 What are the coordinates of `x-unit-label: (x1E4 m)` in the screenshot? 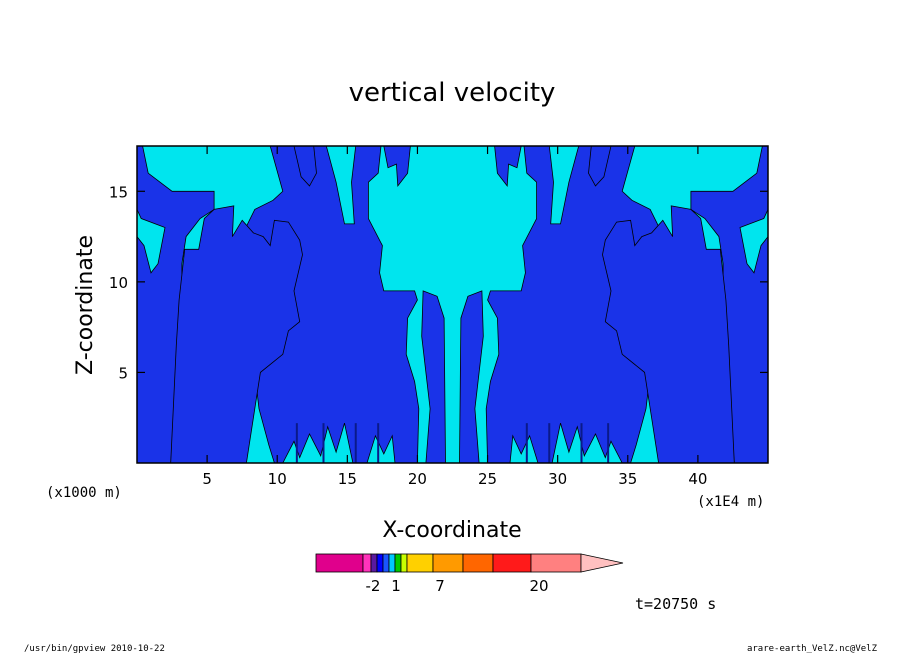 It's located at (730, 502).